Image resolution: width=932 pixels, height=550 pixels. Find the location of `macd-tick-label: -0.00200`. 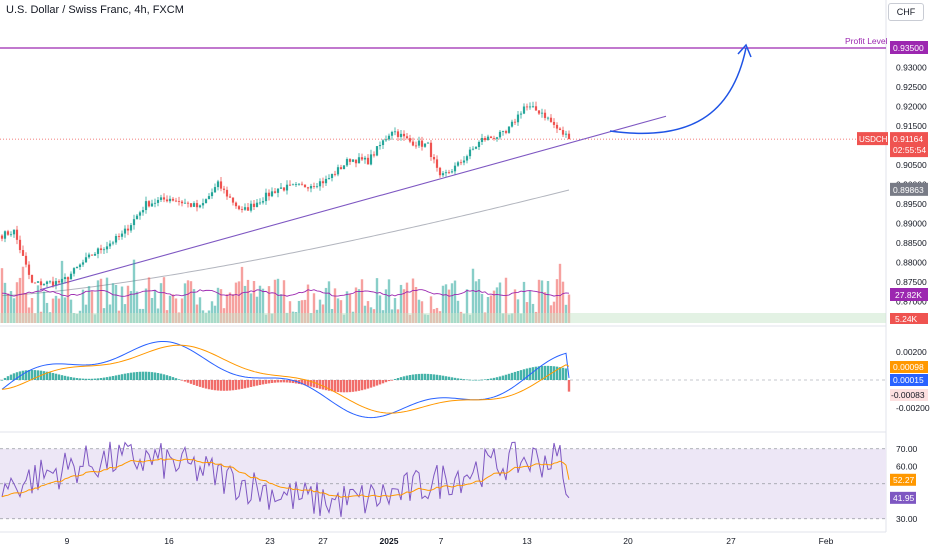

macd-tick-label: -0.00200 is located at coordinates (913, 408).